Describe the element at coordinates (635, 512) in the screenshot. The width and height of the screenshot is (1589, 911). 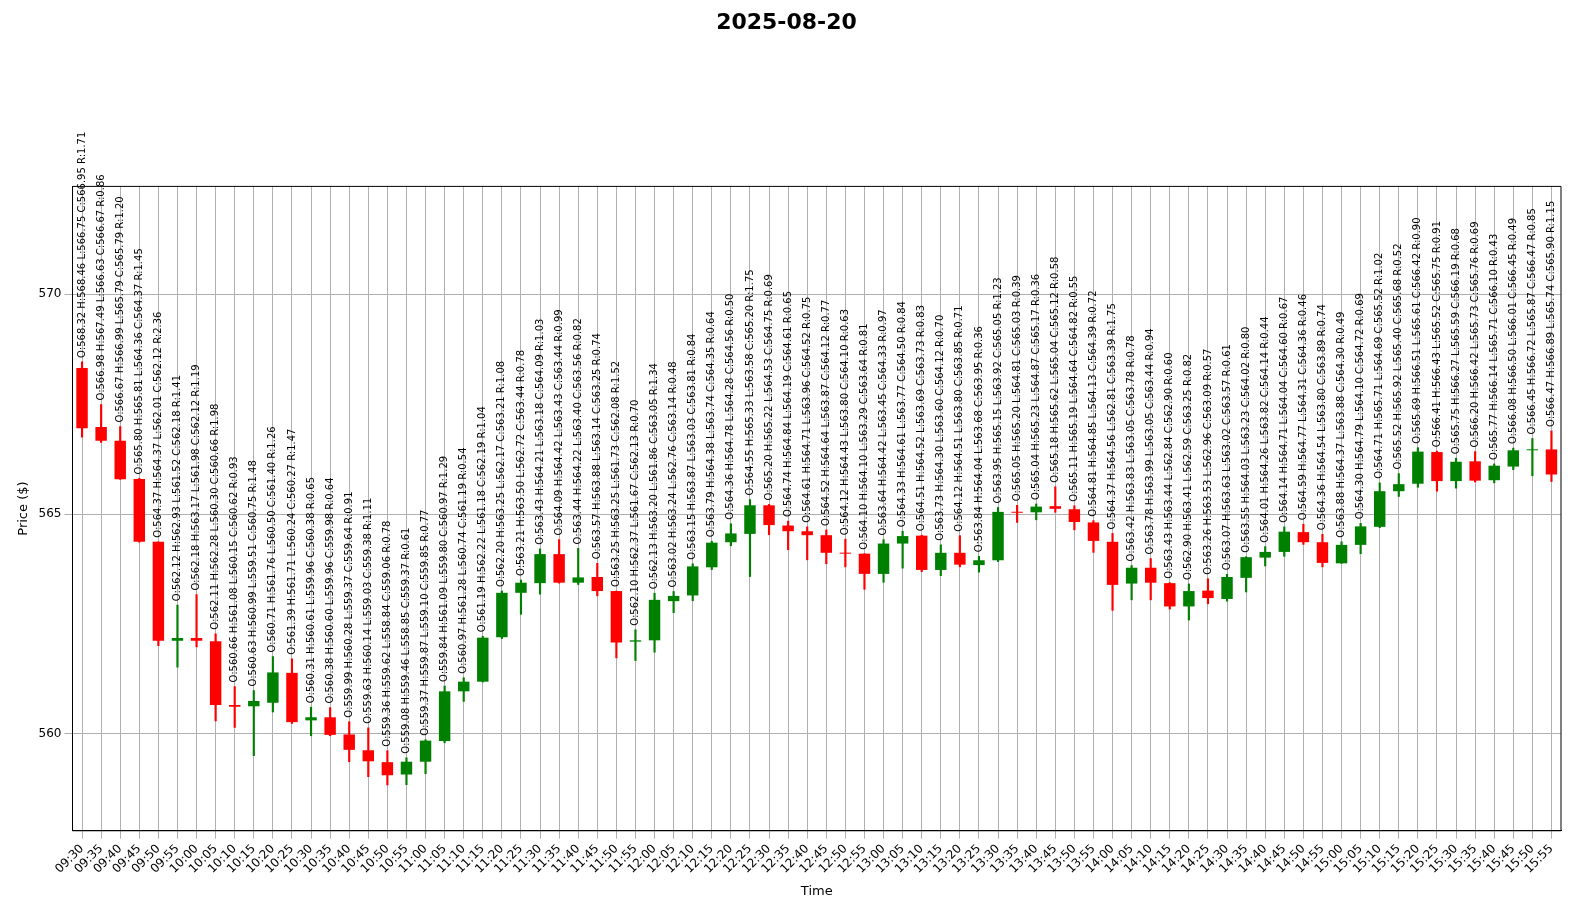
I see `text: O:562.10 H:562.37 L:561.67 C:562.13 R:0.70` at that location.